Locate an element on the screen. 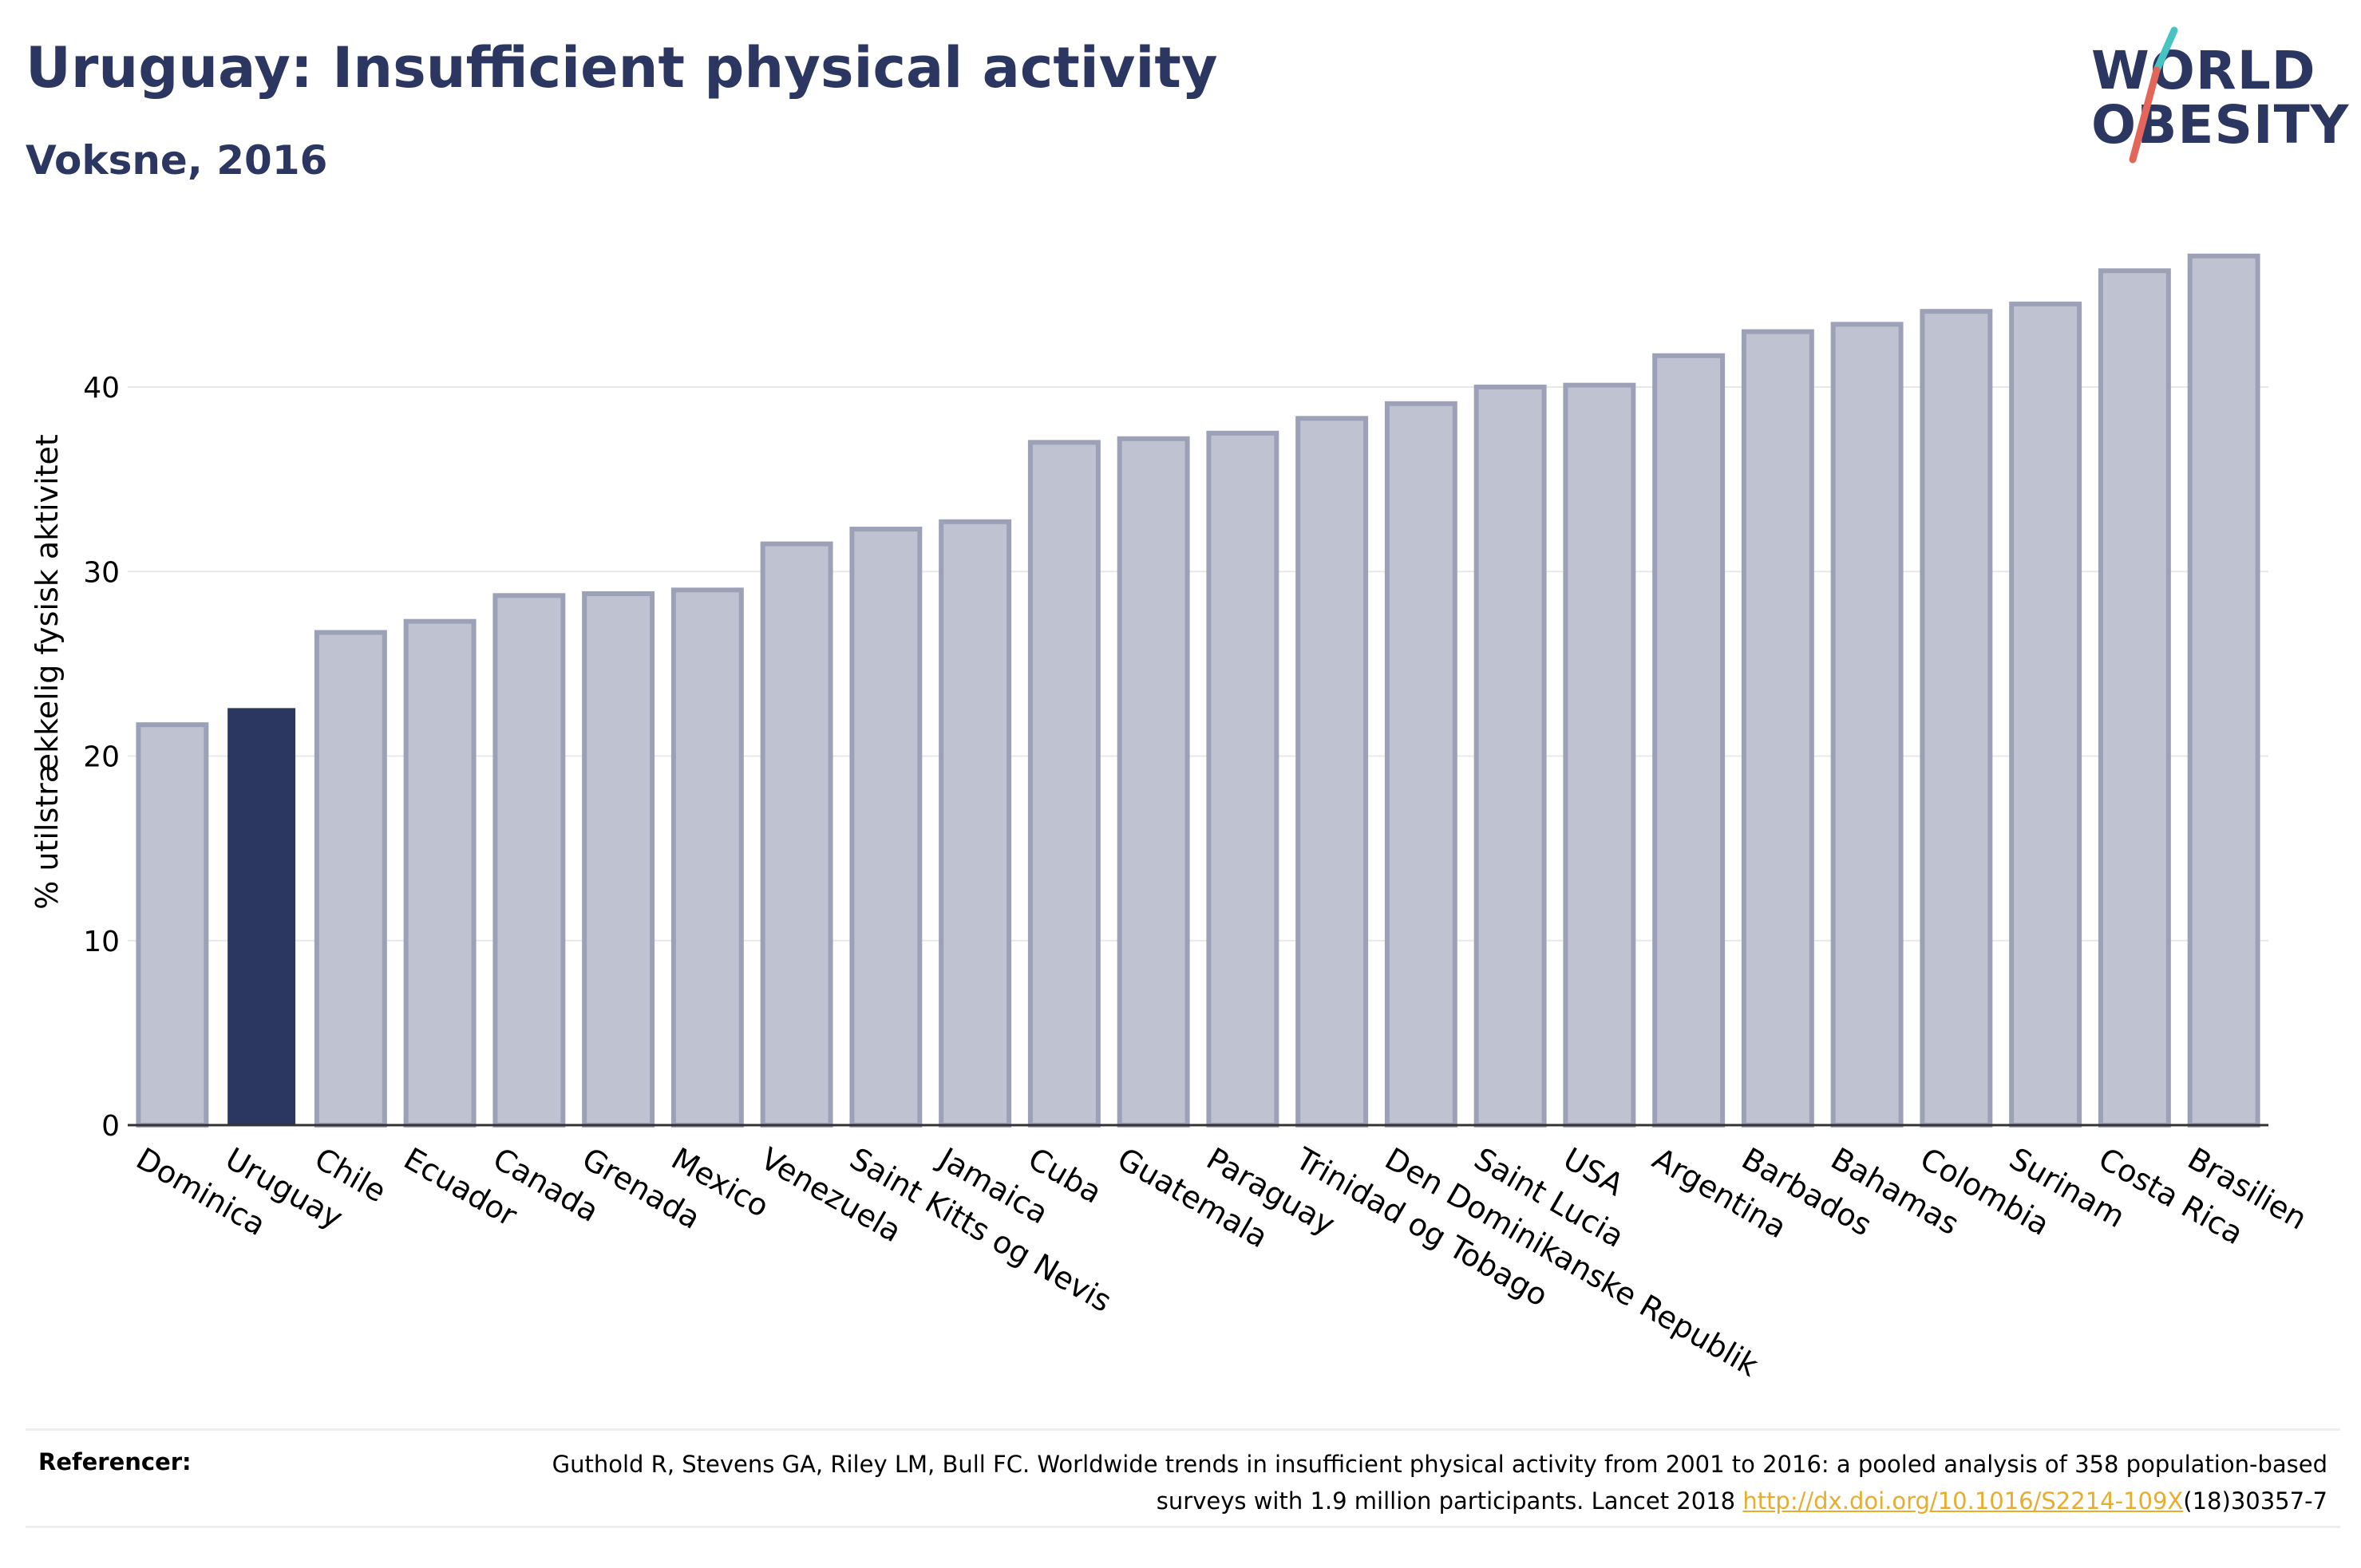 This screenshot has width=2361, height=1568. y-tick-label: 40 is located at coordinates (101, 388).